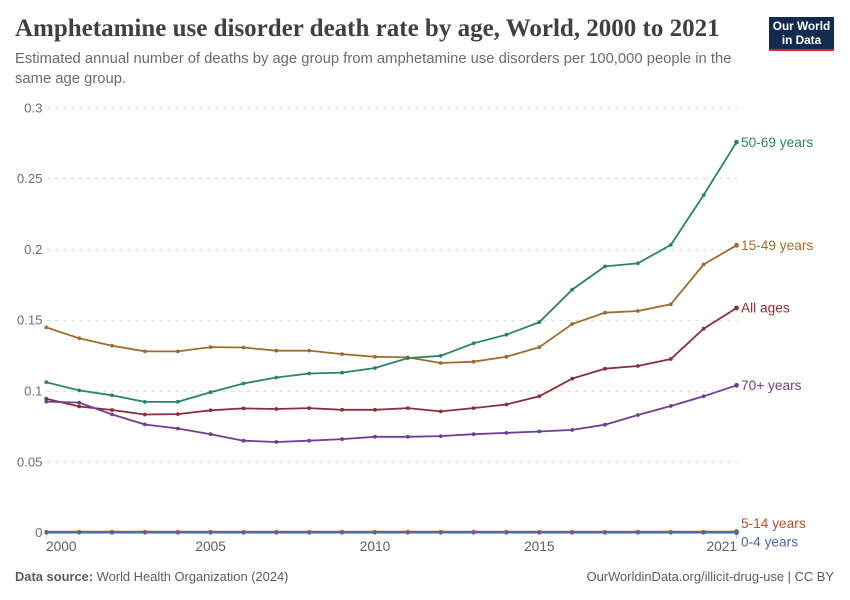 The height and width of the screenshot is (600, 850). What do you see at coordinates (777, 142) in the screenshot?
I see `svg-text: 50-69 years` at bounding box center [777, 142].